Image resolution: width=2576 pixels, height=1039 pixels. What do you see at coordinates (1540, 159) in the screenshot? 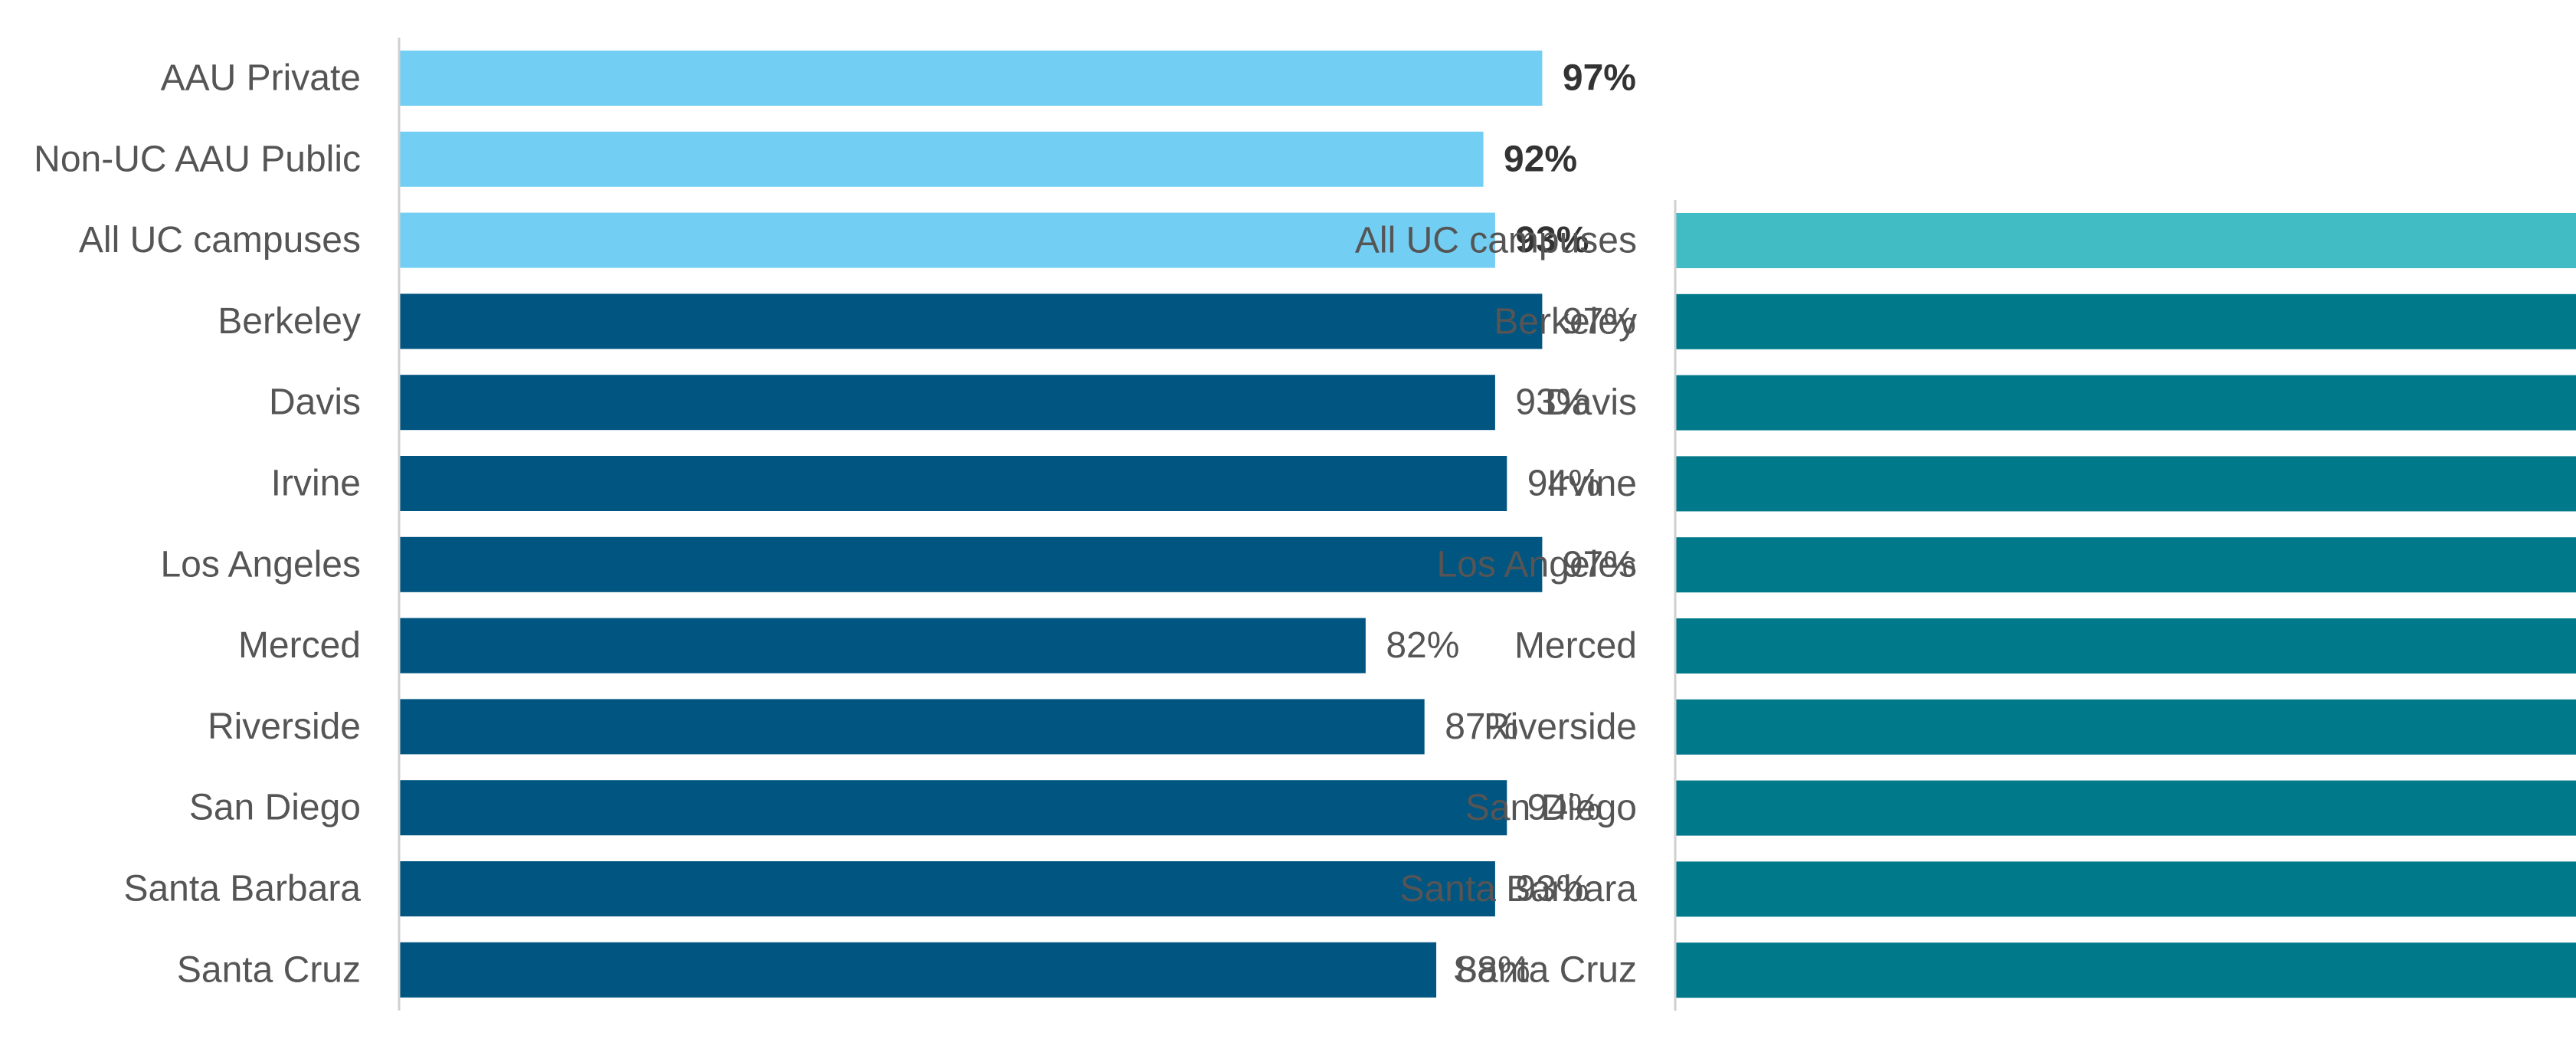
I see `left-value-label: 92%` at bounding box center [1540, 159].